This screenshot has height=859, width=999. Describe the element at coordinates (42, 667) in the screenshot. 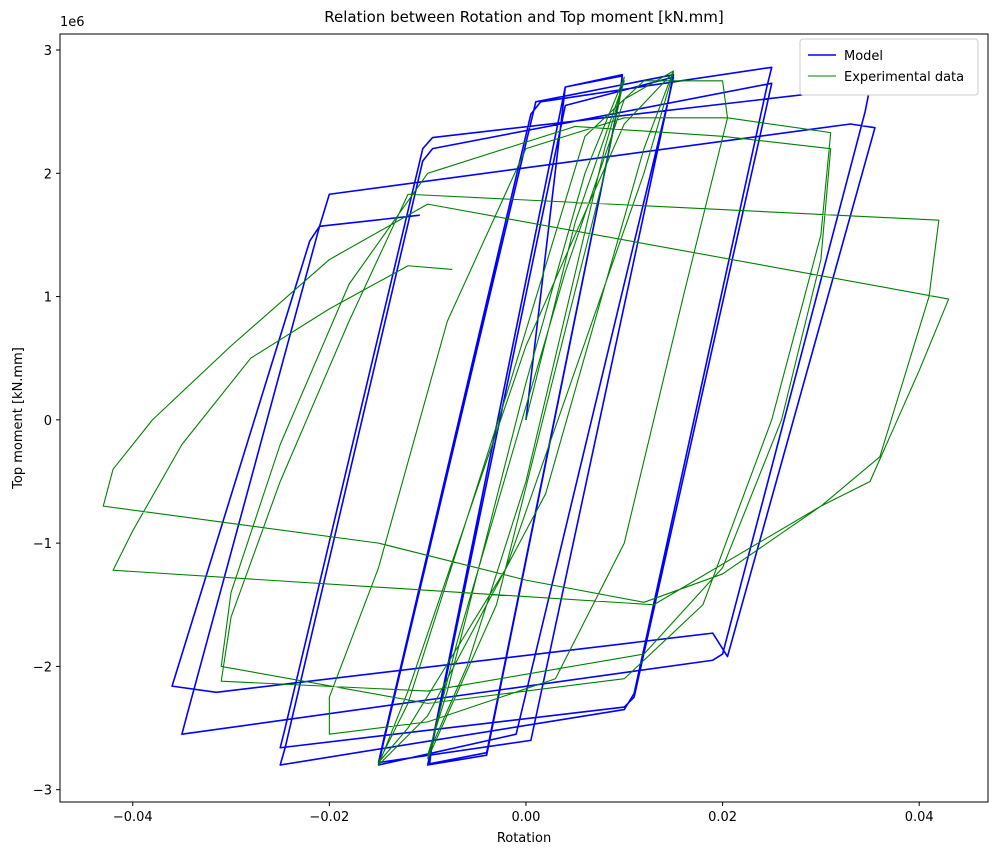

I see `y-tick-label: −2` at that location.